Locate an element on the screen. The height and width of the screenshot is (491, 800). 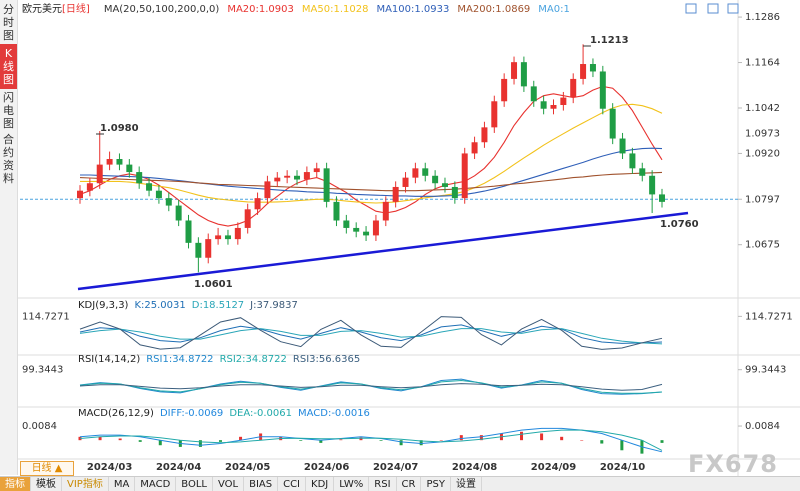
toolbar-button: LW% is located at coordinates (352, 484).